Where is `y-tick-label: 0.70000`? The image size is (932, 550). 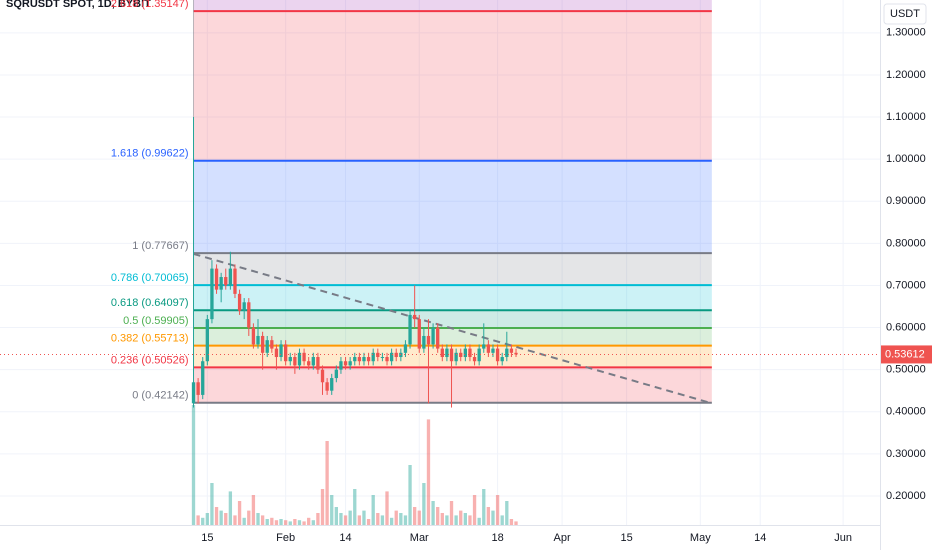
y-tick-label: 0.70000 is located at coordinates (906, 285).